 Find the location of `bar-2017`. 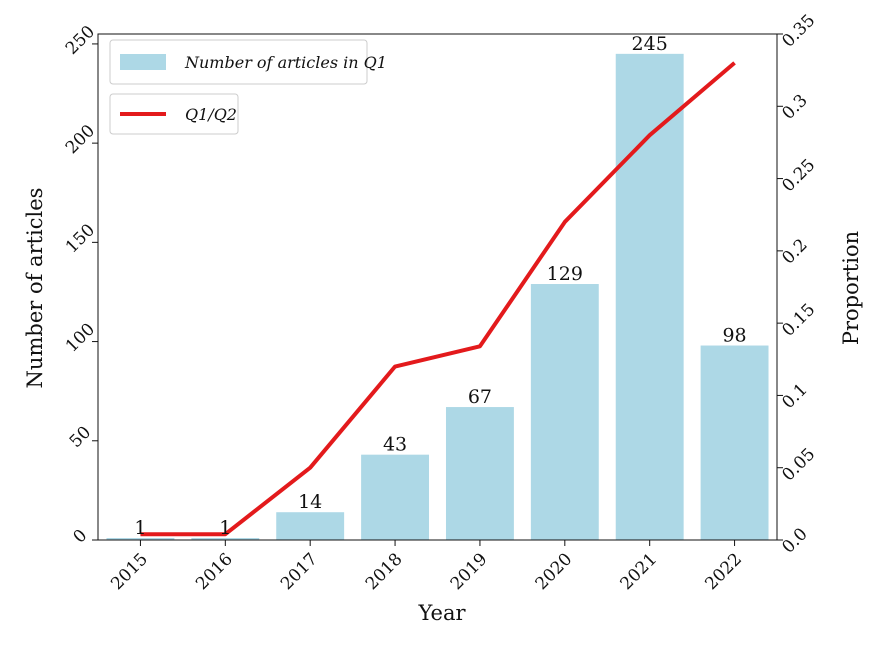

bar-2017 is located at coordinates (310, 526).